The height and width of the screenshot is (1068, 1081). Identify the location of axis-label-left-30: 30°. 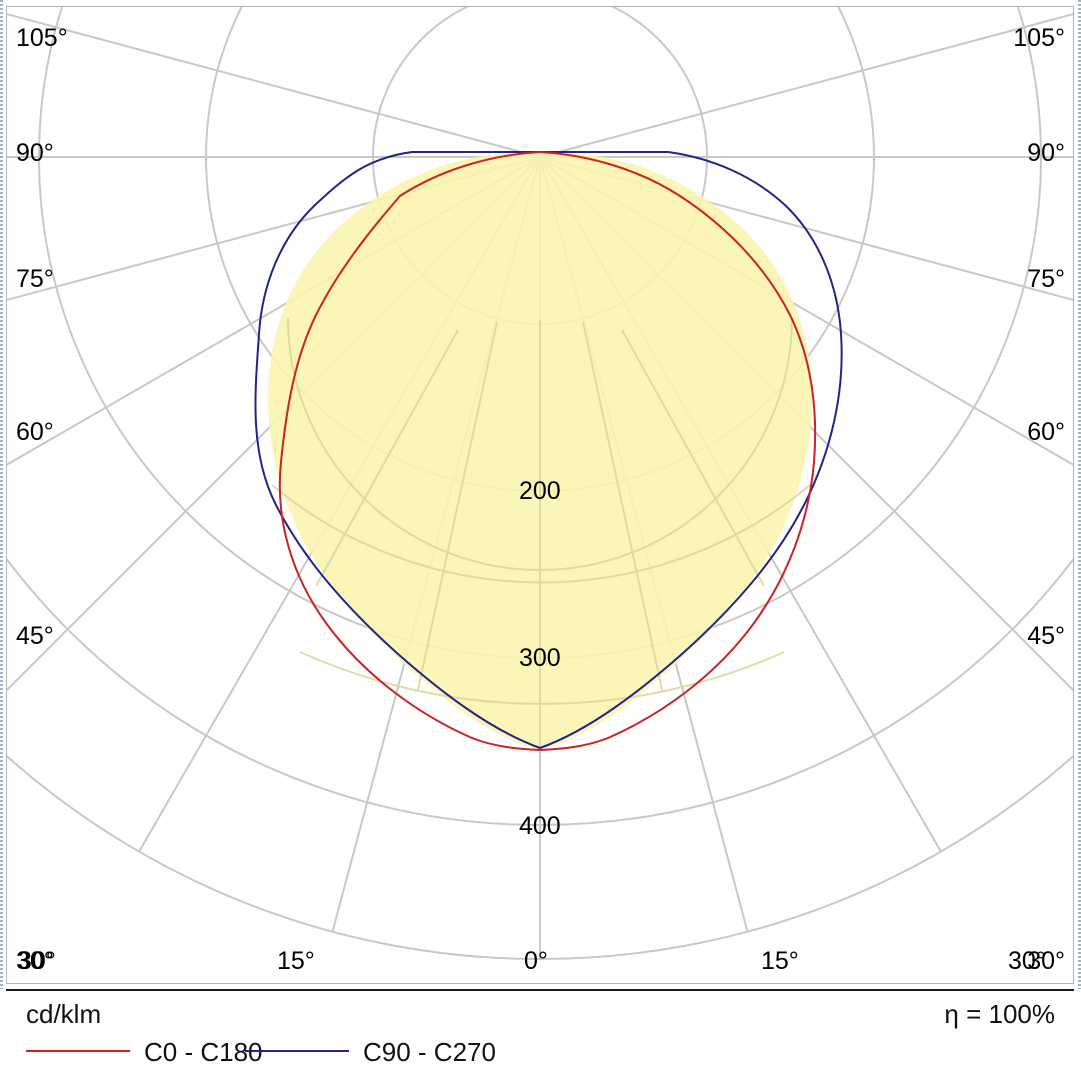
(35, 961).